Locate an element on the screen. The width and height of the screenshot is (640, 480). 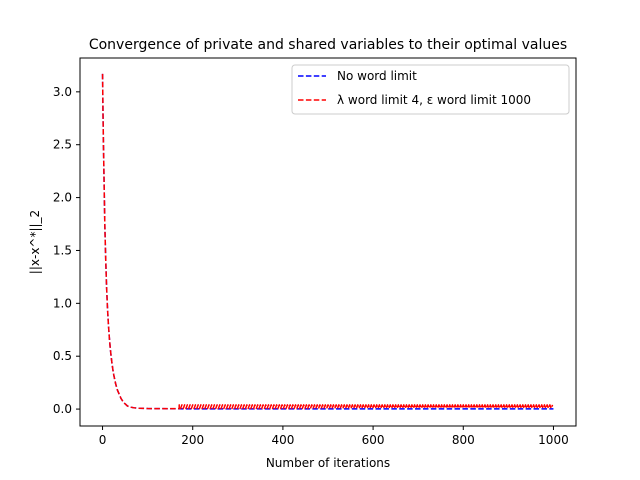
legend-label-no-word-limit: No word limit is located at coordinates (377, 76).